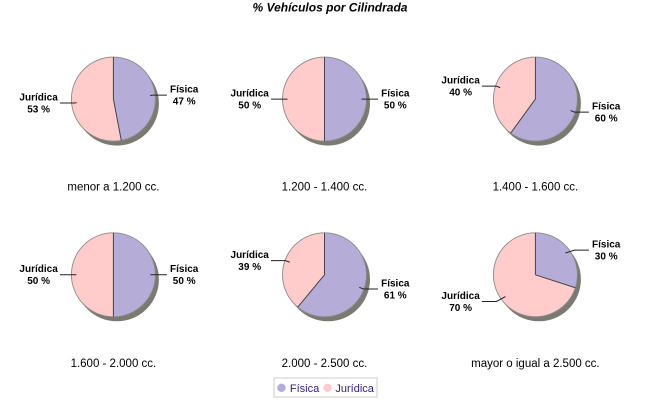 The width and height of the screenshot is (650, 400). I want to click on svg-text: 53 %, so click(38, 109).